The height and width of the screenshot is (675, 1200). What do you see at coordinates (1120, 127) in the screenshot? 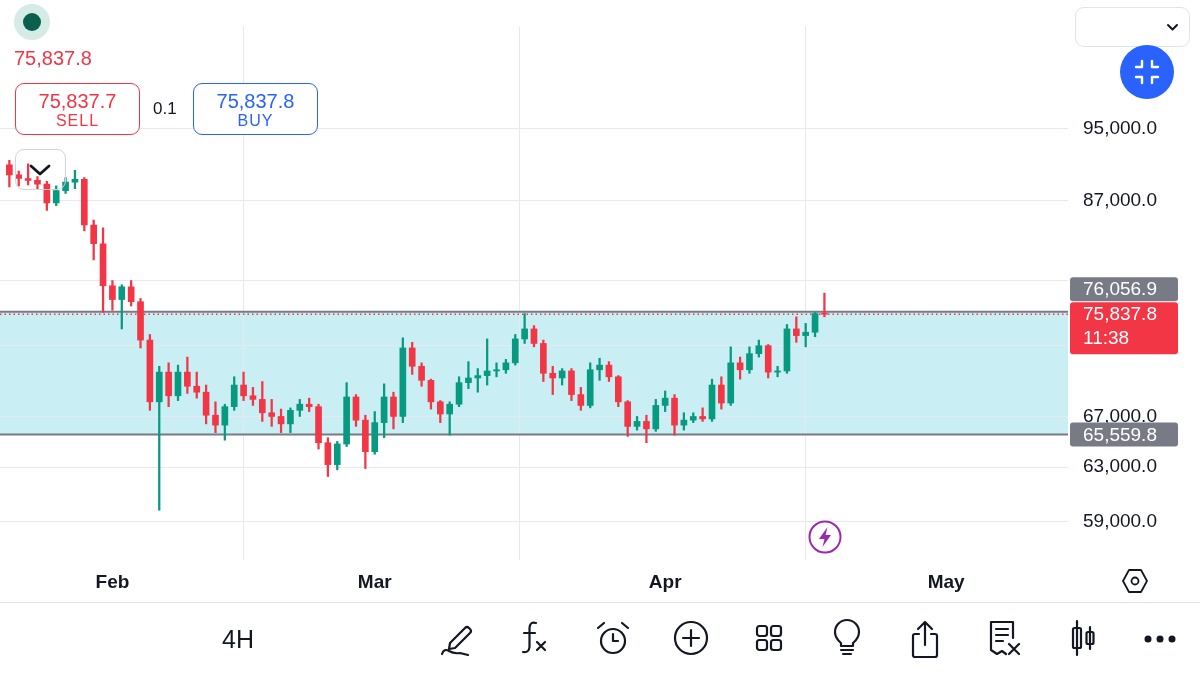
I see `y-tick-label: 95,000.0` at bounding box center [1120, 127].